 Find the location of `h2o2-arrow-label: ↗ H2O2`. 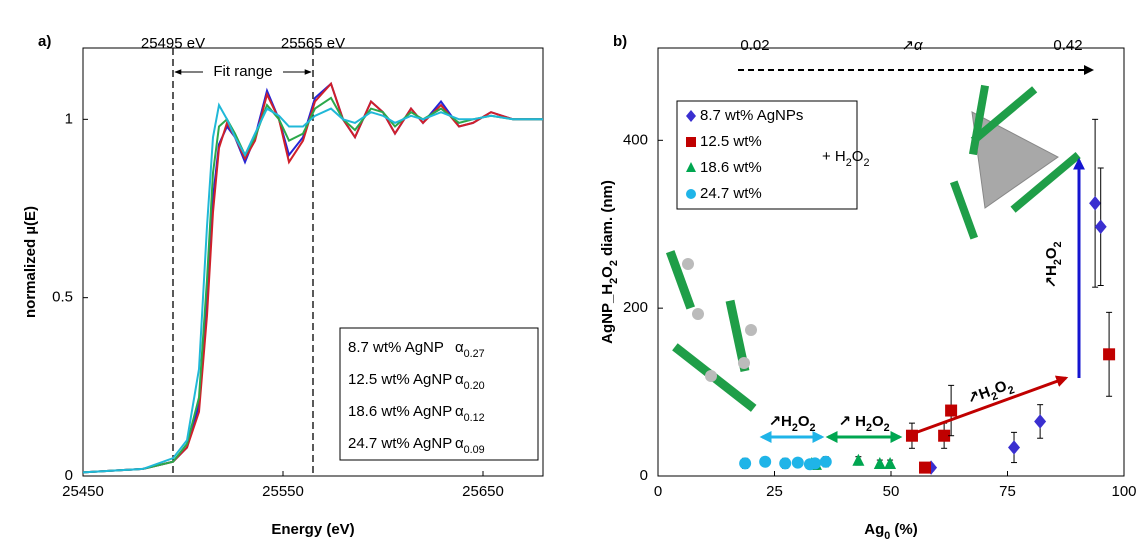

h2o2-arrow-label: ↗ H2O2 is located at coordinates (863, 423).